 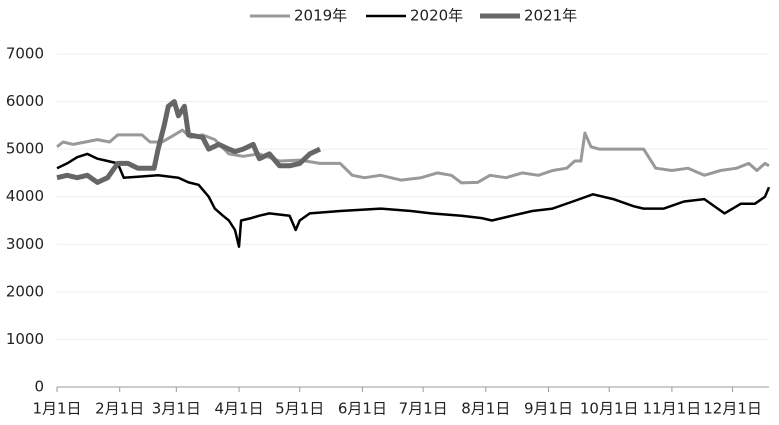 I want to click on y-tick-label: 6000, so click(x=25, y=101).